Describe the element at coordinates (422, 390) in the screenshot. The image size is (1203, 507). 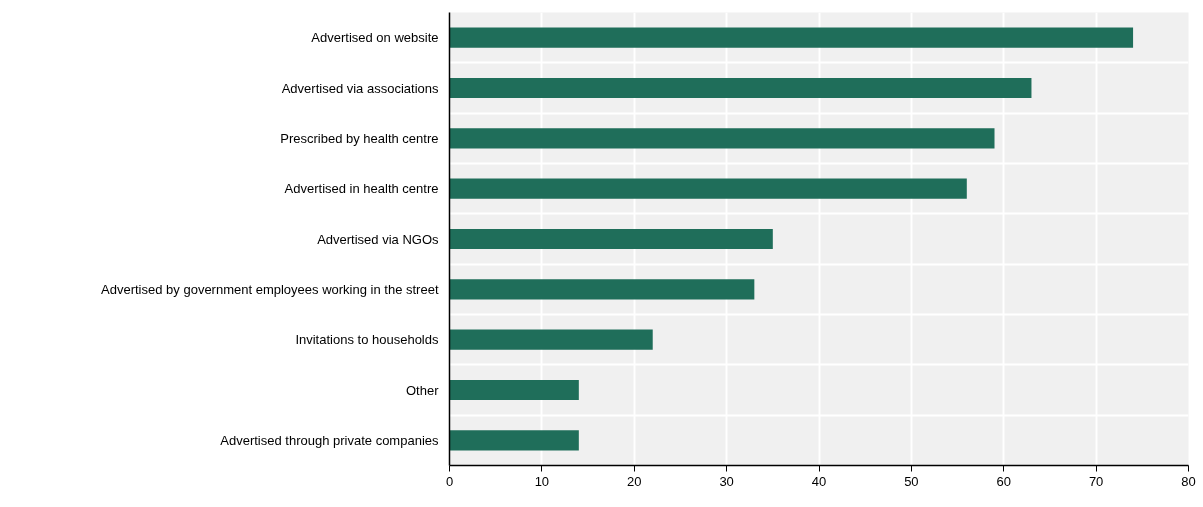
I see `y-tick-label: Other` at that location.